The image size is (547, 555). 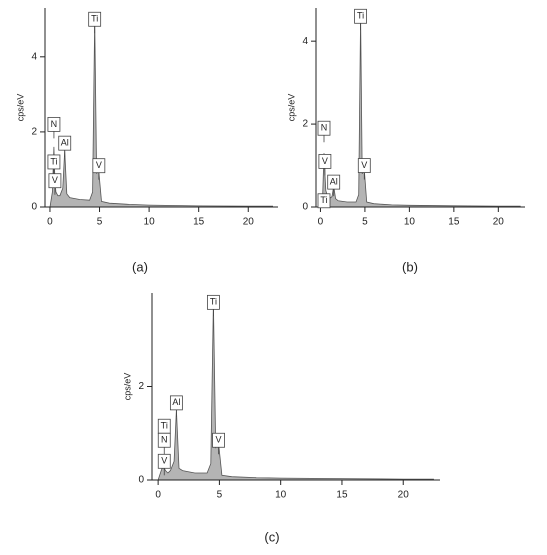 I want to click on panel-label: (c), so click(x=271, y=536).